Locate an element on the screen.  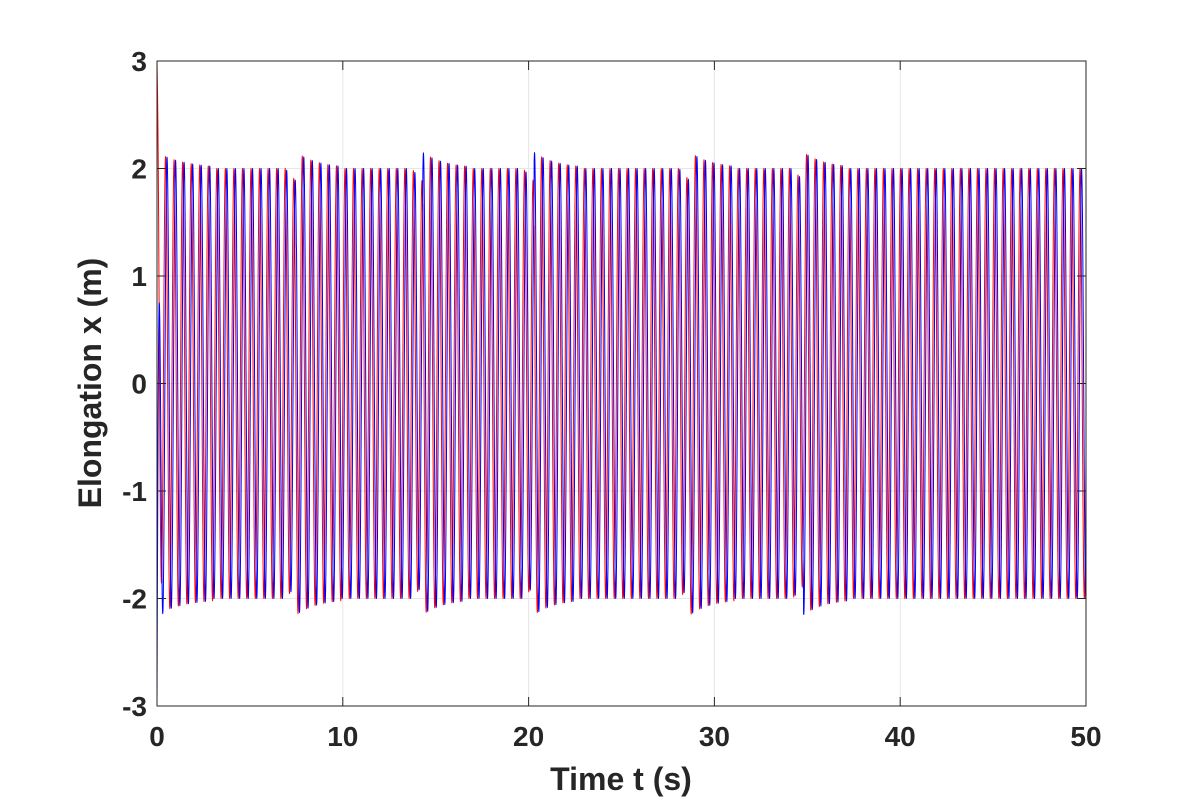
x-tick-label: 50 is located at coordinates (1085, 736).